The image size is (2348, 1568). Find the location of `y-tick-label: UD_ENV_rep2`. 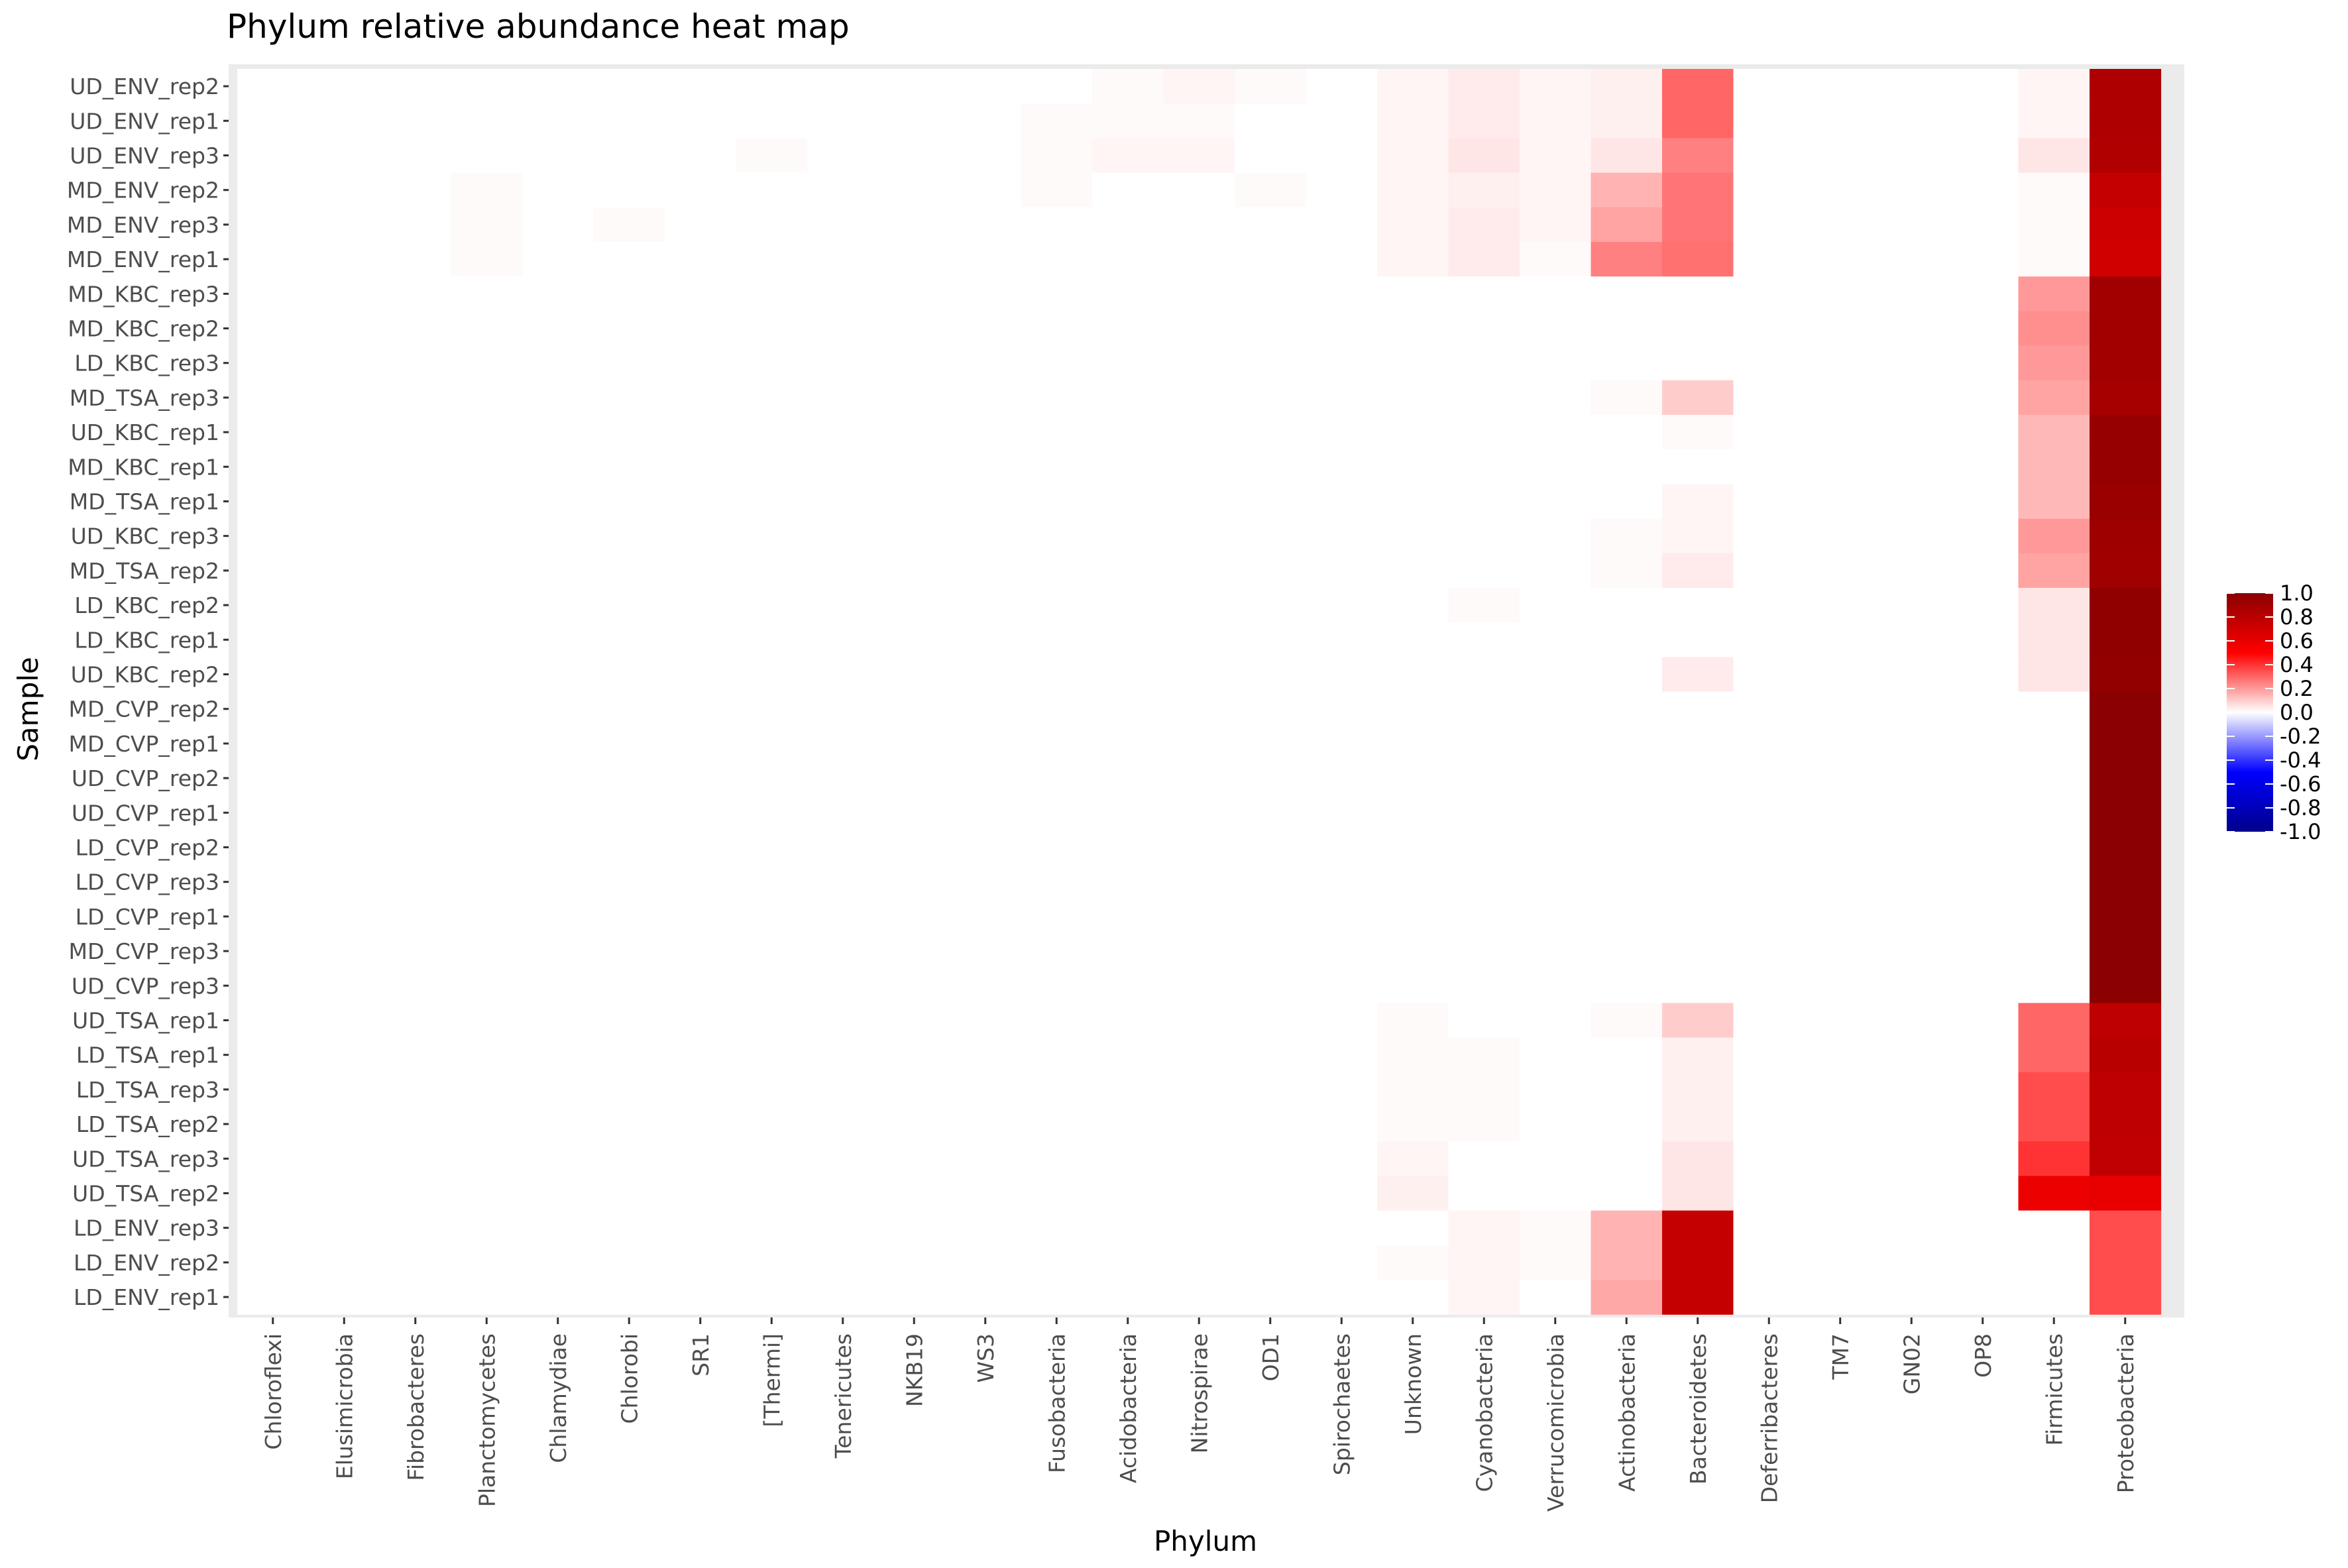

y-tick-label: UD_ENV_rep2 is located at coordinates (144, 86).